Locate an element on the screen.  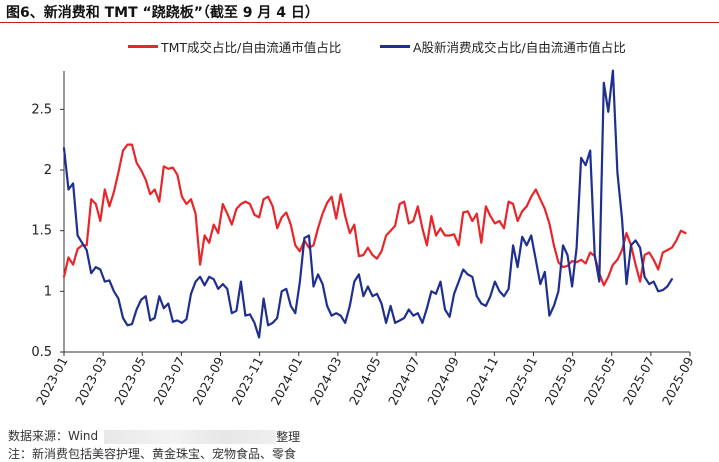
x-tick-label: 2024-11 is located at coordinates (482, 380).